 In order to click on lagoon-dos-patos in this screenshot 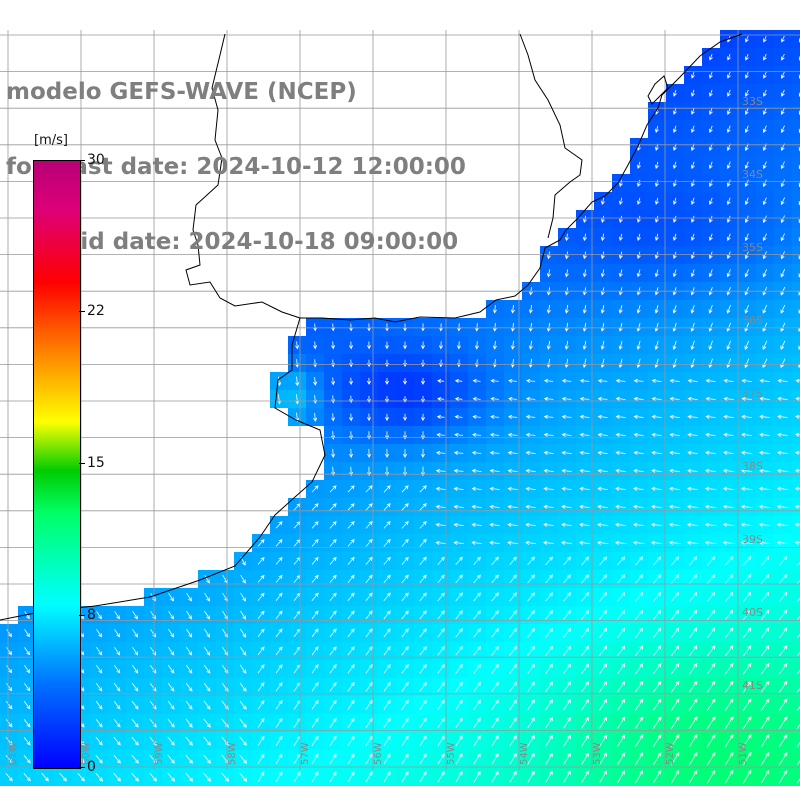, I will do `click(658, 90)`.